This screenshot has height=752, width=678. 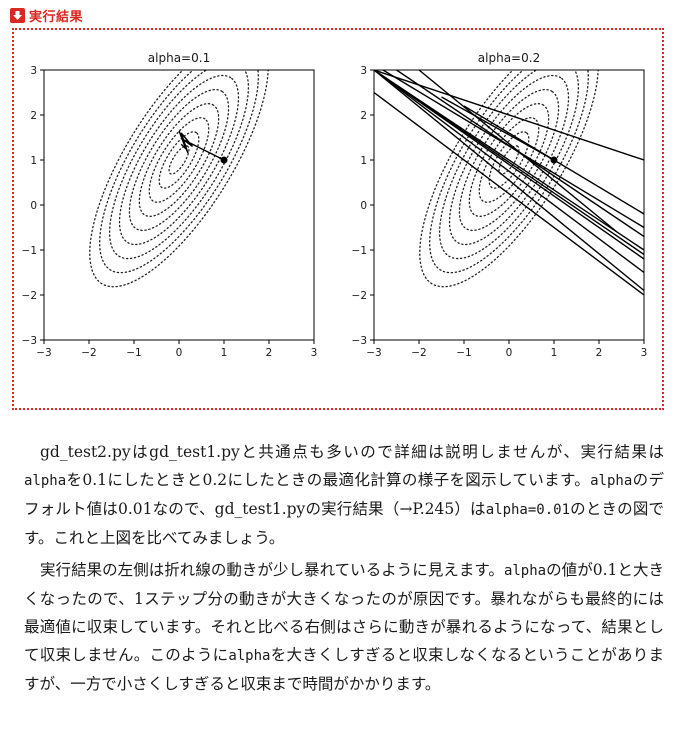 I want to click on chart-title: alpha=0.1, so click(x=179, y=58).